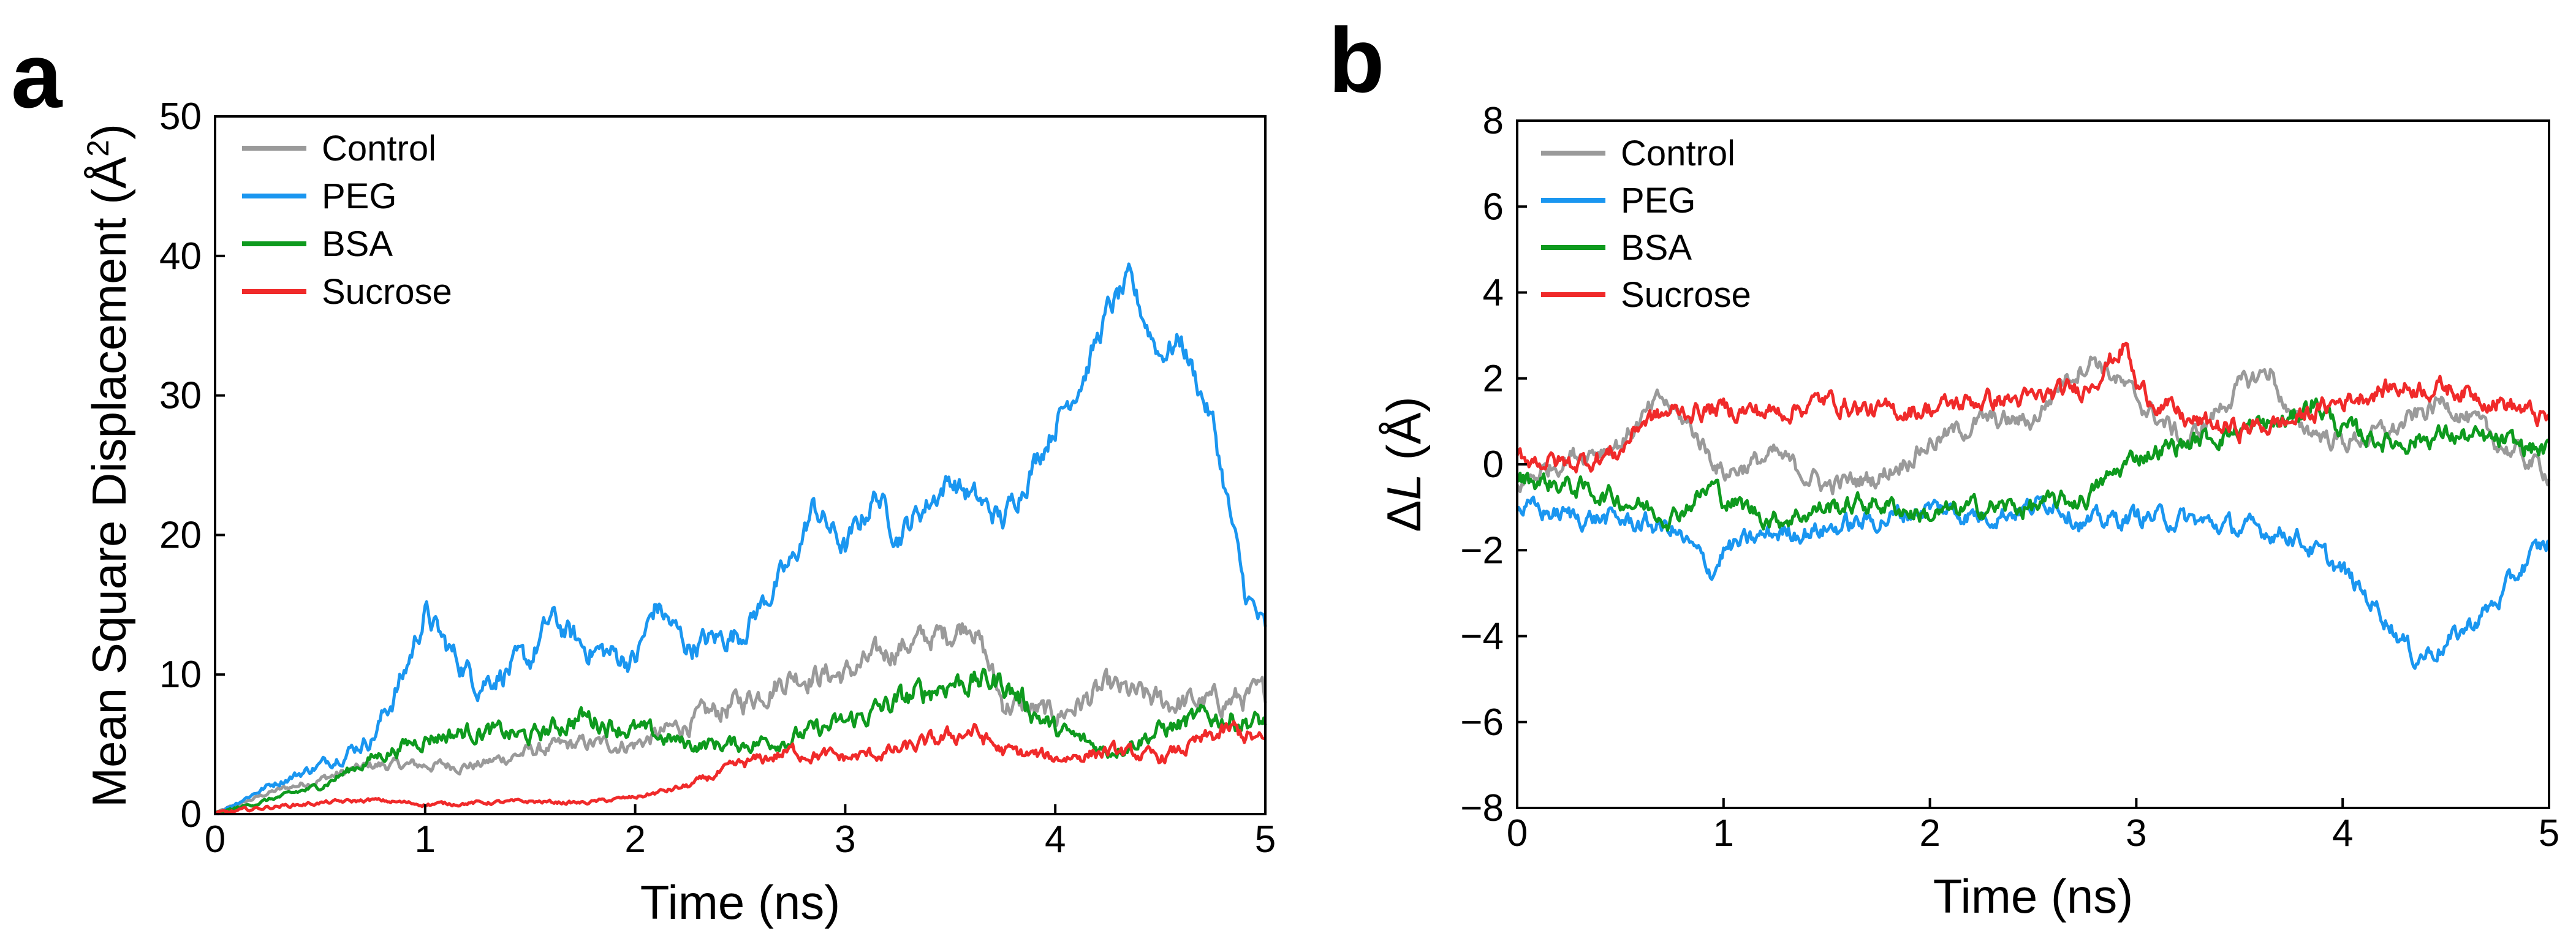  I want to click on y-tick-label: 20, so click(180, 535).